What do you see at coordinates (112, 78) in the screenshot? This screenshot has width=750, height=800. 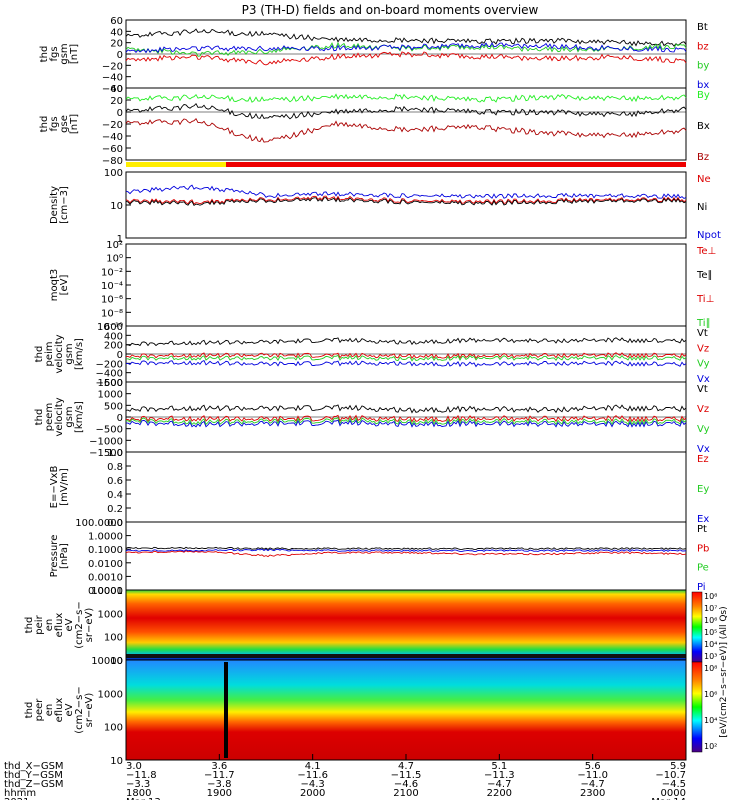 I see `y-tick-label: −40` at bounding box center [112, 78].